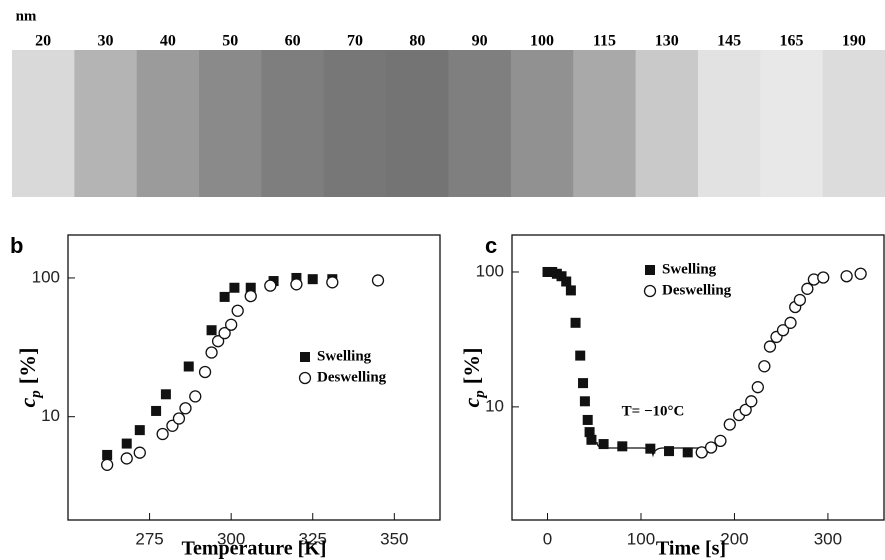 Image resolution: width=885 pixels, height=560 pixels. What do you see at coordinates (293, 41) in the screenshot?
I see `size-label: 60` at bounding box center [293, 41].